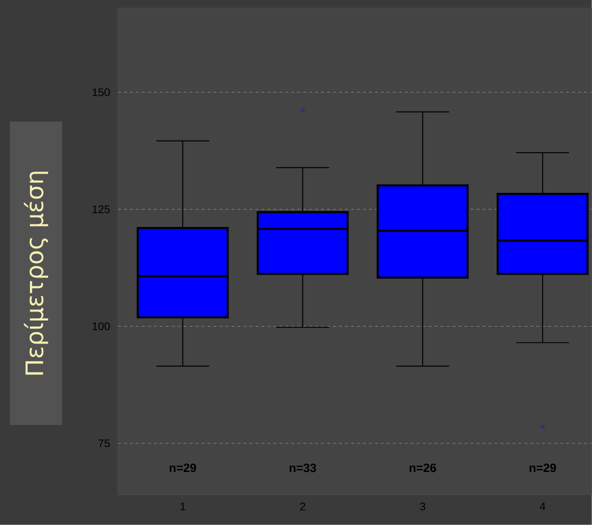  What do you see at coordinates (303, 506) in the screenshot?
I see `x-tick-label: 2` at bounding box center [303, 506].